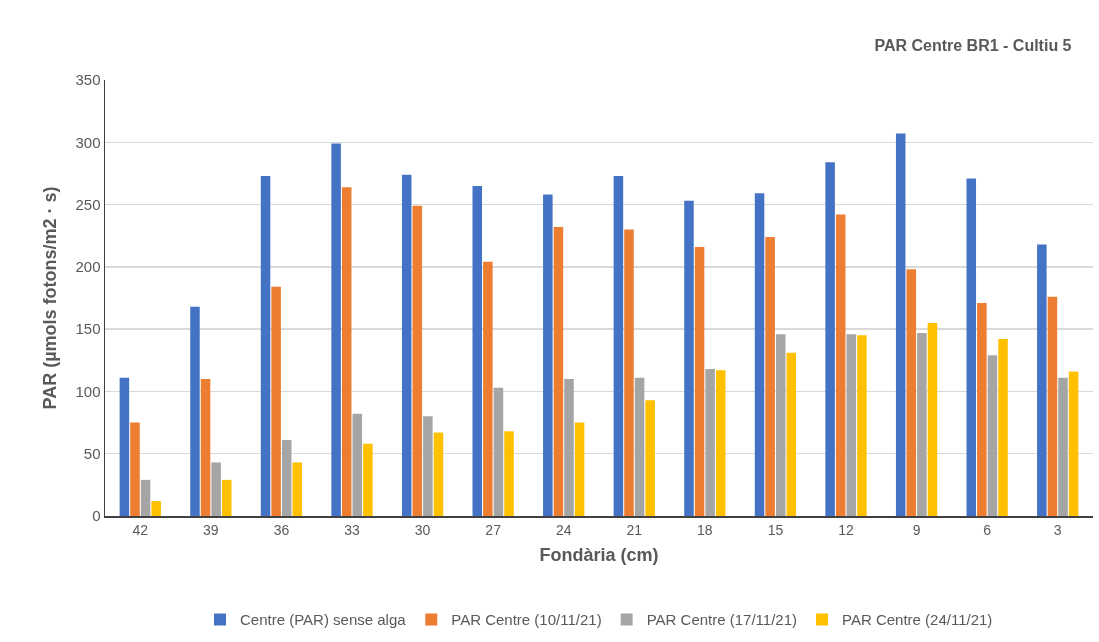  I want to click on x-tick-label: 33, so click(352, 529).